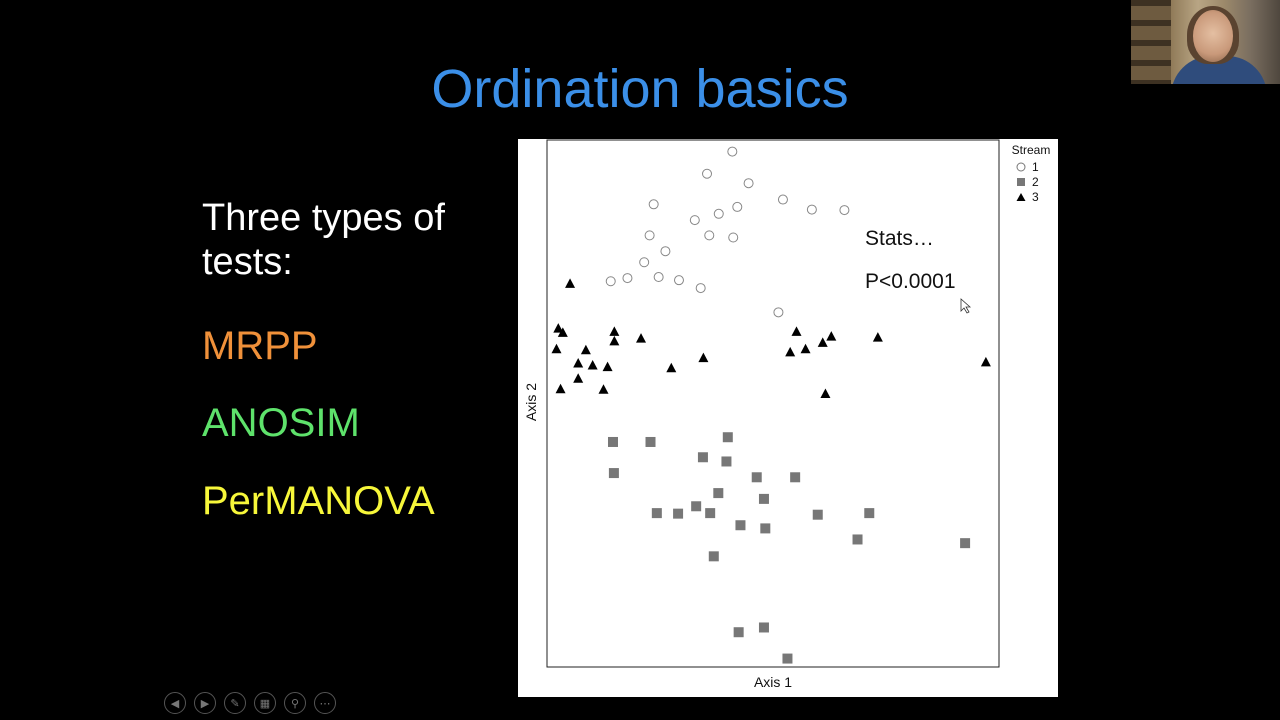 This screenshot has width=1280, height=720. Describe the element at coordinates (1031, 150) in the screenshot. I see `legend-title: Stream` at that location.